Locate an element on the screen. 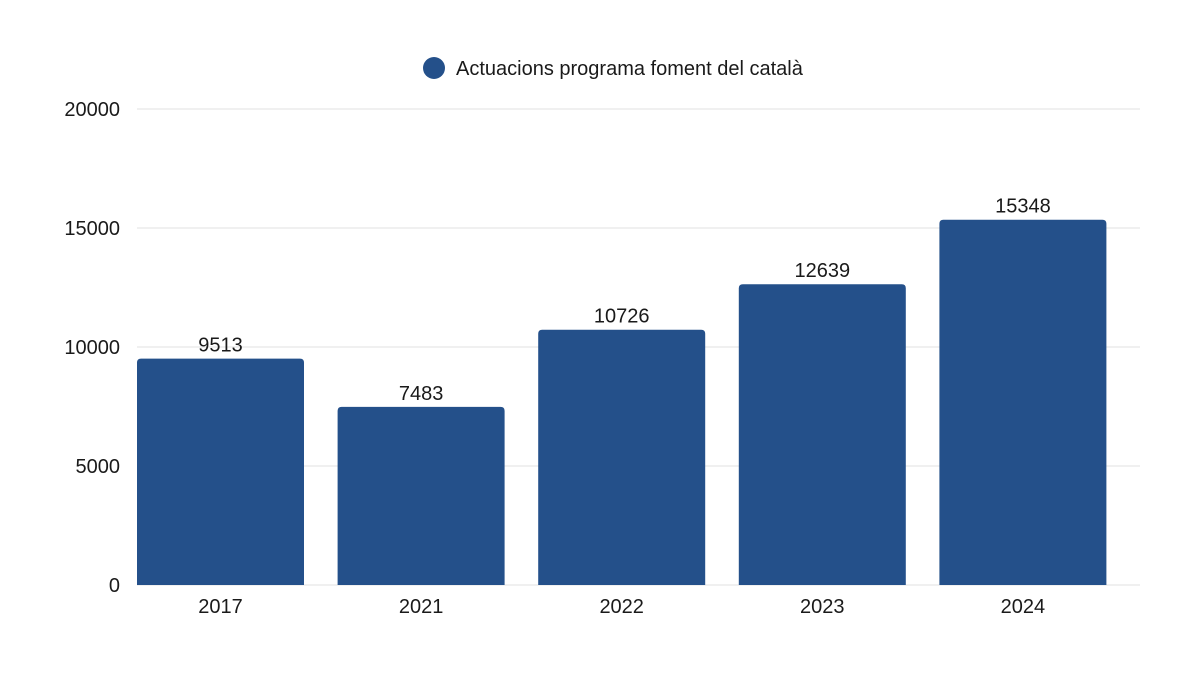 The width and height of the screenshot is (1200, 680). x-tick-label-2024: 2024 is located at coordinates (1023, 607).